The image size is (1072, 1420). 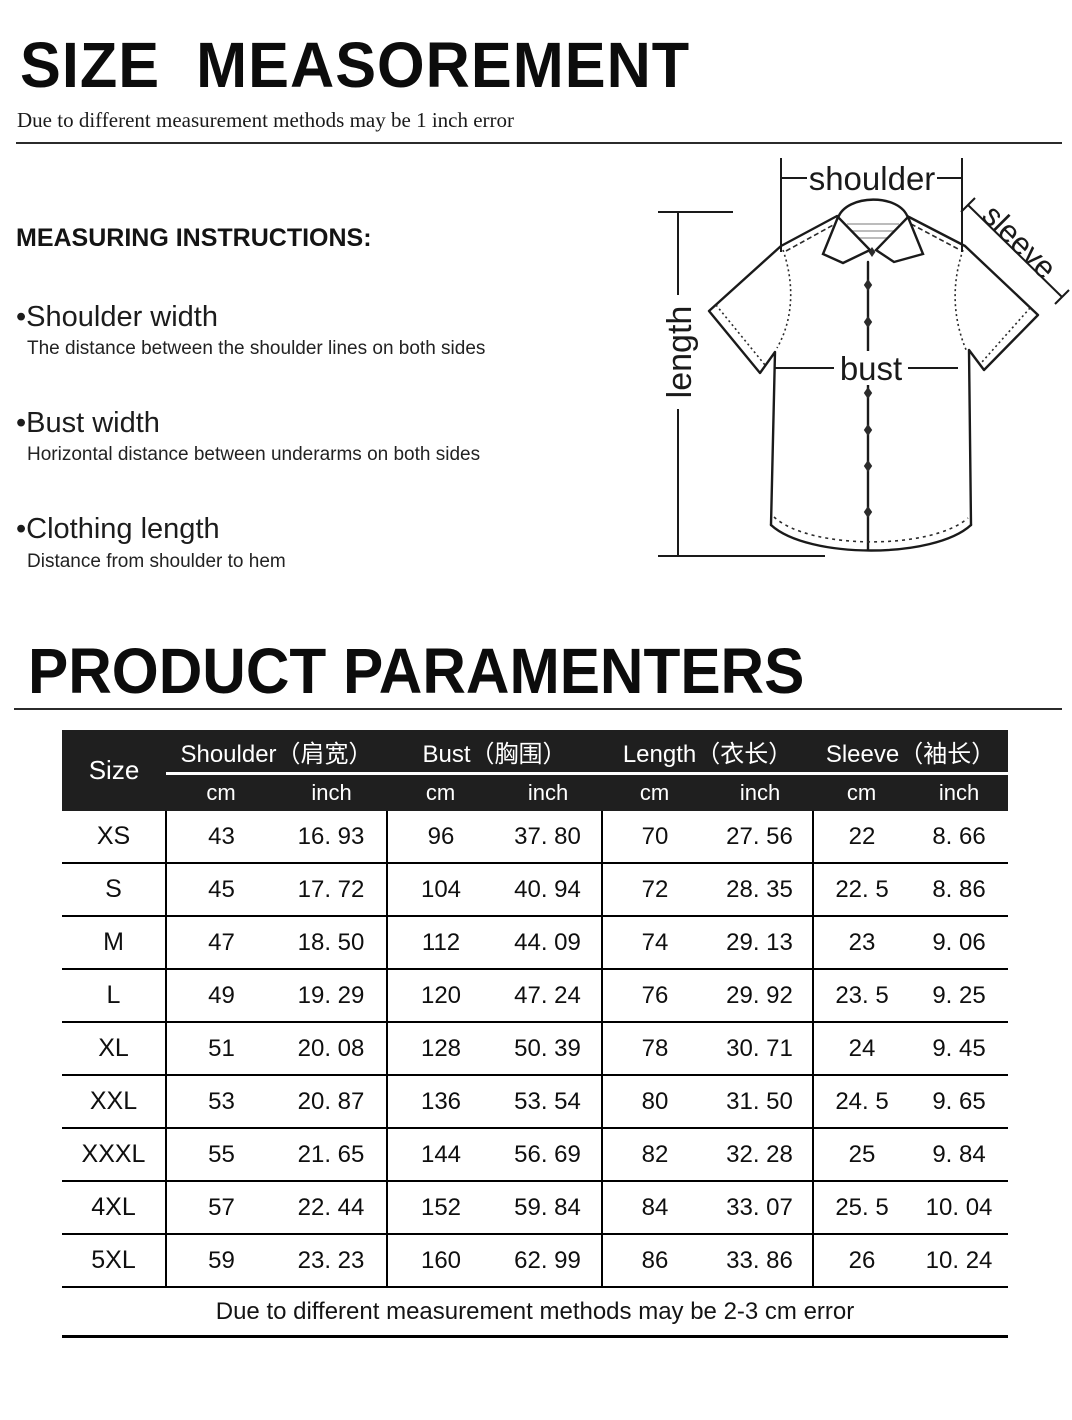 I want to click on cell: 62. 99, so click(x=548, y=1261).